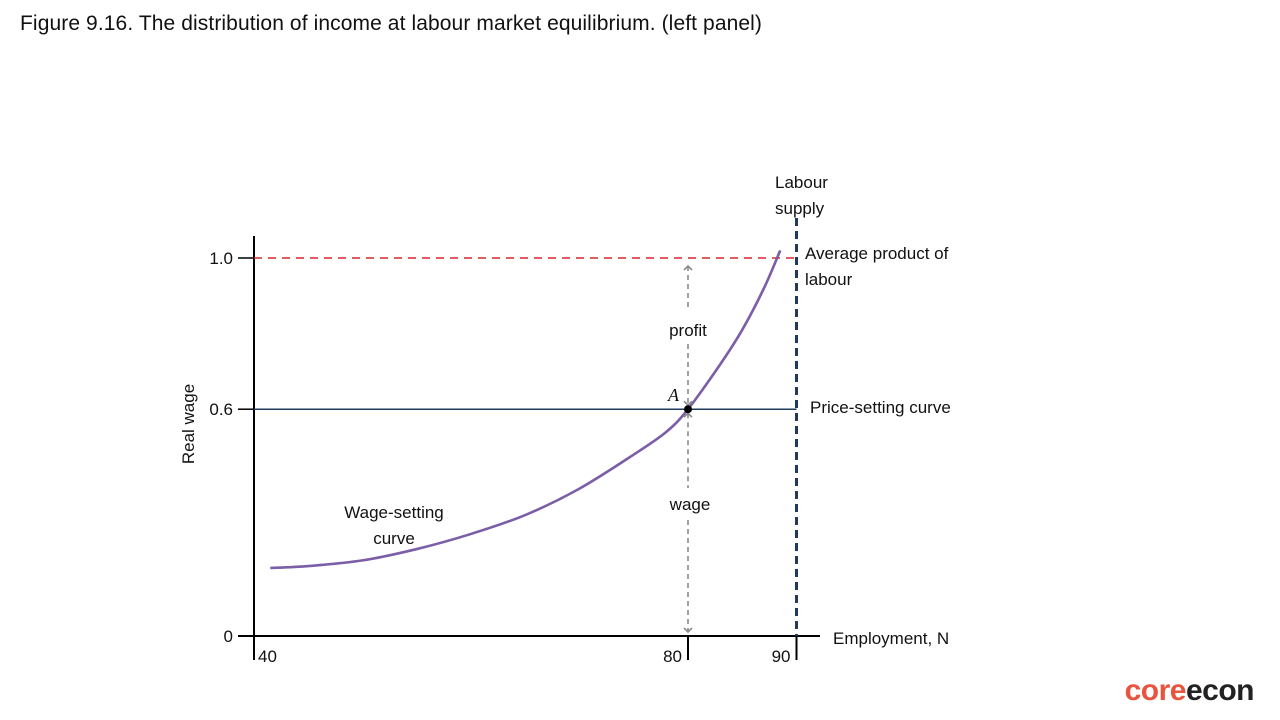 The width and height of the screenshot is (1280, 720). Describe the element at coordinates (394, 538) in the screenshot. I see `series-wage-setting-label-1: curve` at that location.